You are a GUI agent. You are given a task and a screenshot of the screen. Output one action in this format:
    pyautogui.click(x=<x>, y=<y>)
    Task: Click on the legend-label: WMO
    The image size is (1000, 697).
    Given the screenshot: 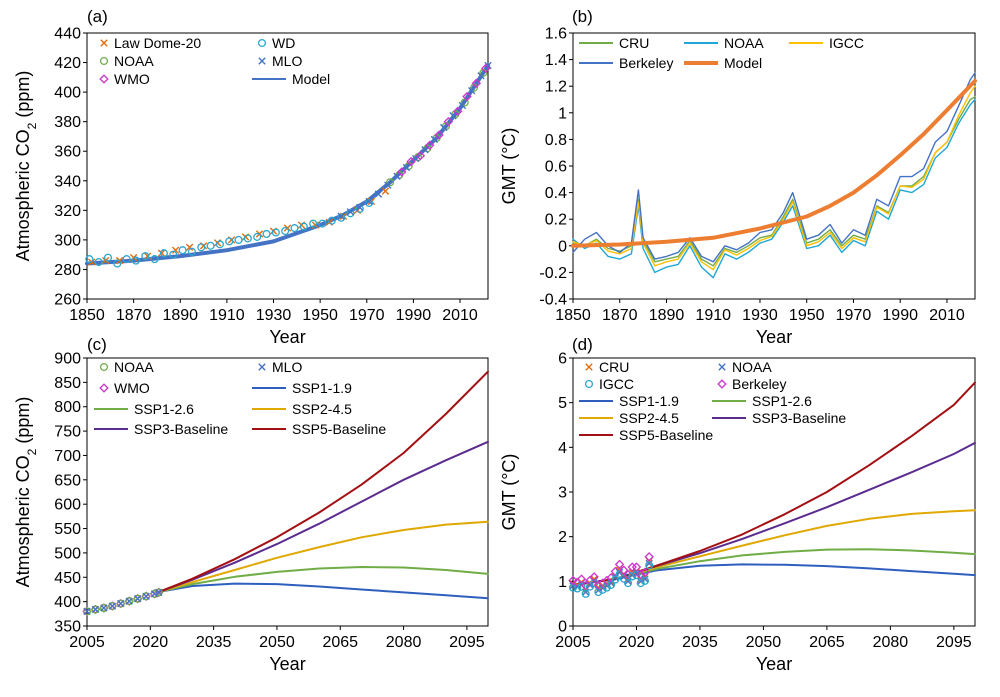 What is the action you would take?
    pyautogui.click(x=132, y=388)
    